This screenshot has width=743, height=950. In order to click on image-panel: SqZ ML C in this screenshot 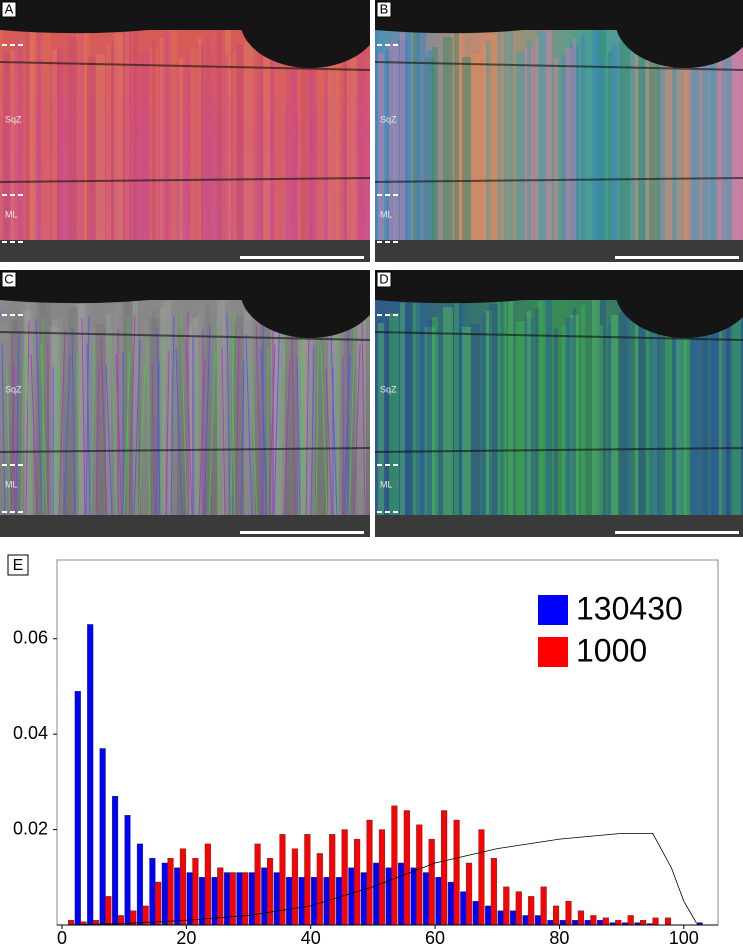, I will do `click(185, 403)`.